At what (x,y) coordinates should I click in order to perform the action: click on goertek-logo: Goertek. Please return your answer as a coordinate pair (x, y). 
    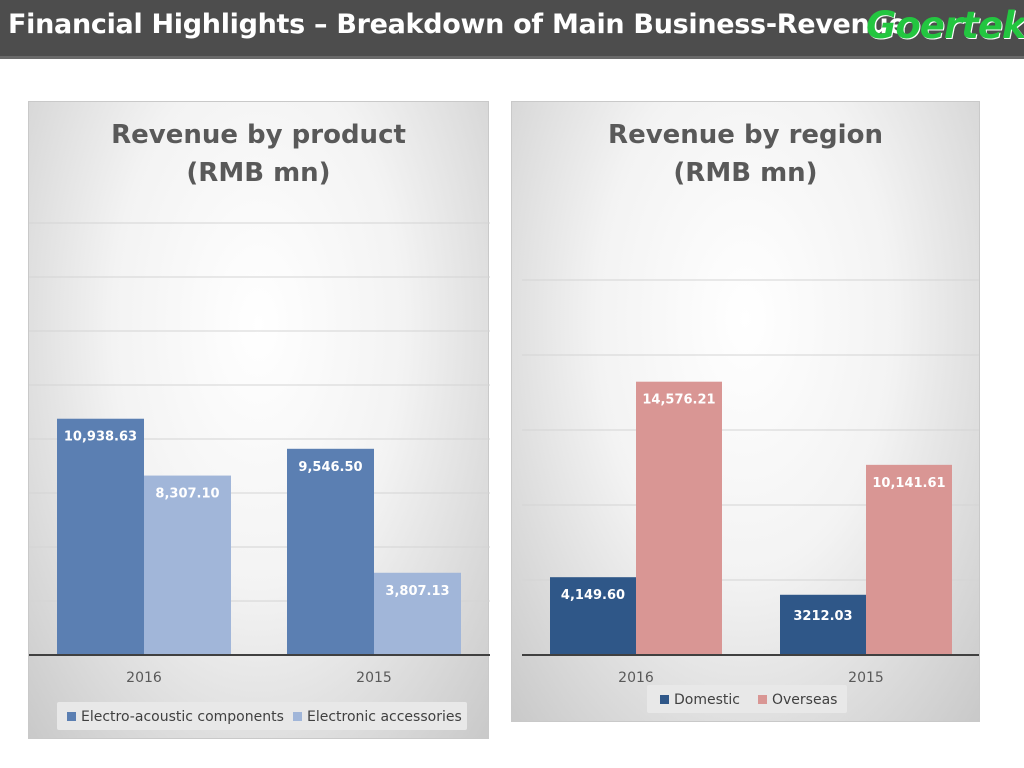
    Looking at the image, I should click on (945, 25).